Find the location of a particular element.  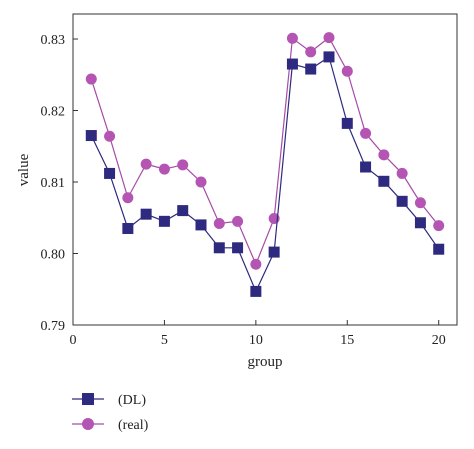

x-tick-label: 15 is located at coordinates (347, 340).